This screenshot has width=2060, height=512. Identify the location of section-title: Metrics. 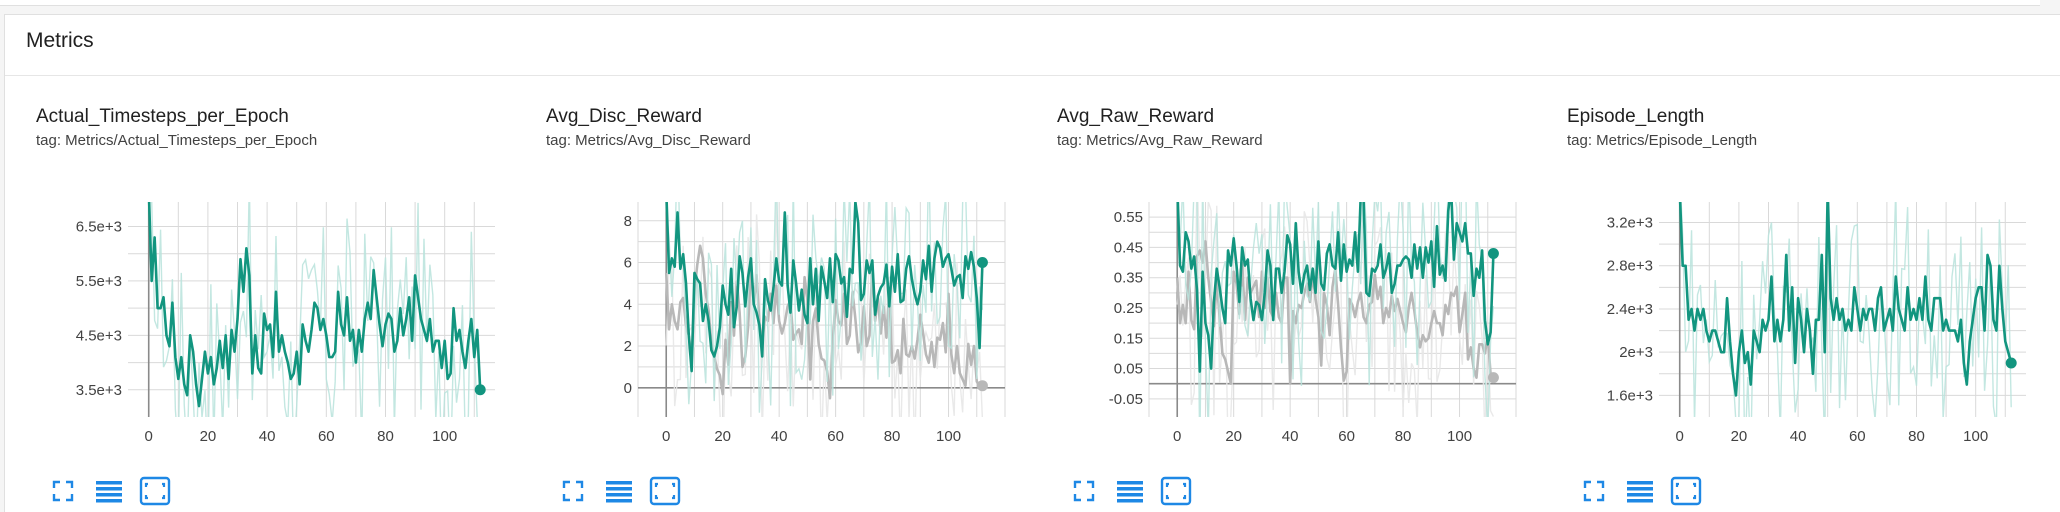
(60, 41).